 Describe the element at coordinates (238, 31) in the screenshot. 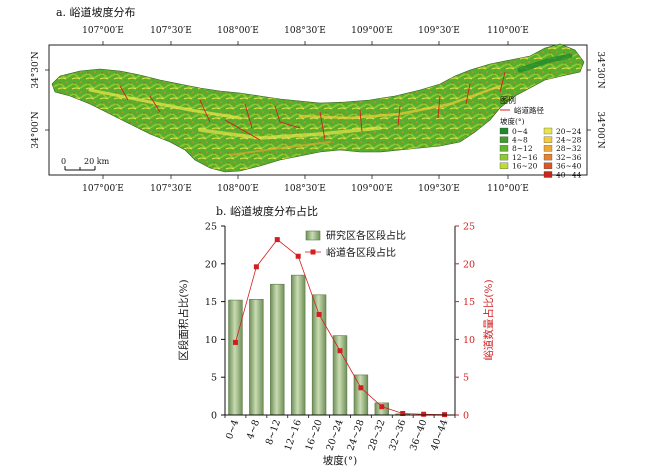

I see `top-tick-label: 108°00′E` at that location.